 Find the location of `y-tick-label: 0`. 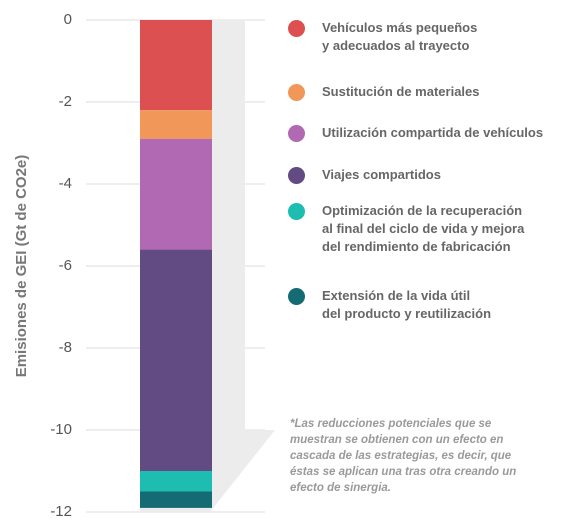

y-tick-label: 0 is located at coordinates (68, 19).